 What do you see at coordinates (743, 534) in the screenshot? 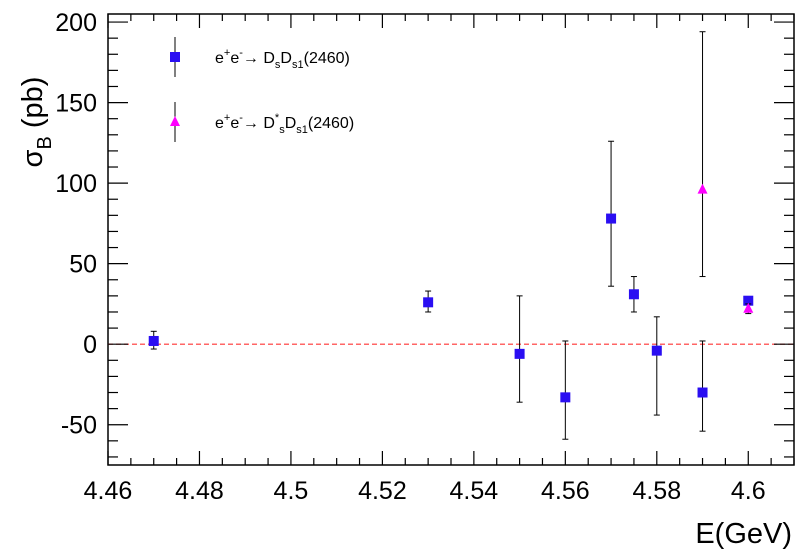
I see `x-axis-title: E(GeV)` at bounding box center [743, 534].